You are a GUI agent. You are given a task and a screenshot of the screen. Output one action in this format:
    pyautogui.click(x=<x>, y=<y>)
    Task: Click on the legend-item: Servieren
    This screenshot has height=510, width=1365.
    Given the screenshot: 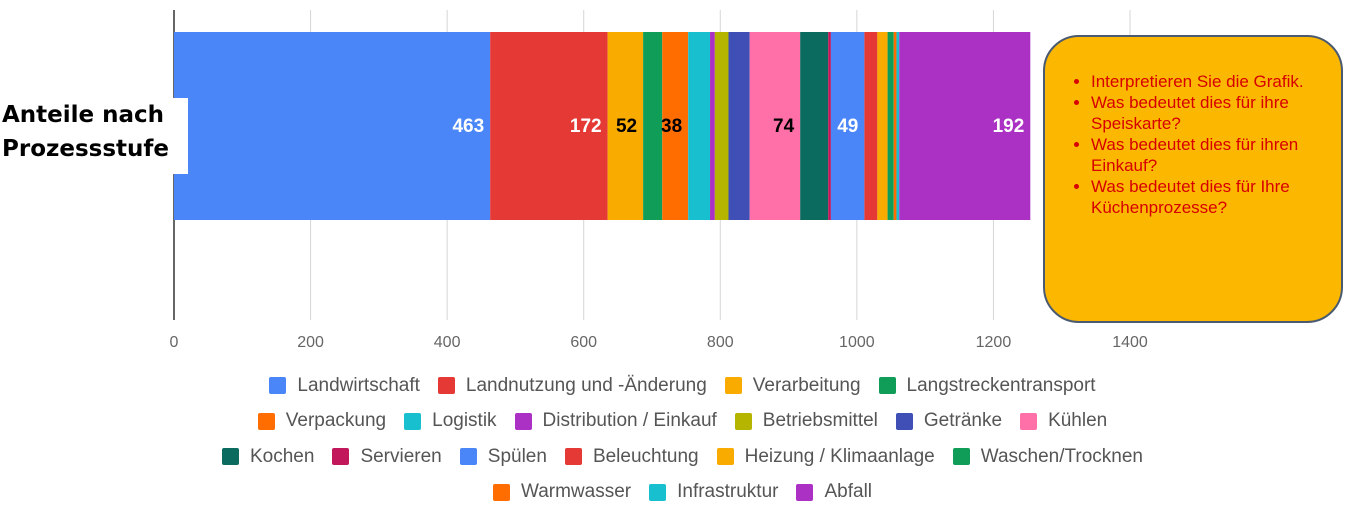 What is the action you would take?
    pyautogui.click(x=386, y=457)
    